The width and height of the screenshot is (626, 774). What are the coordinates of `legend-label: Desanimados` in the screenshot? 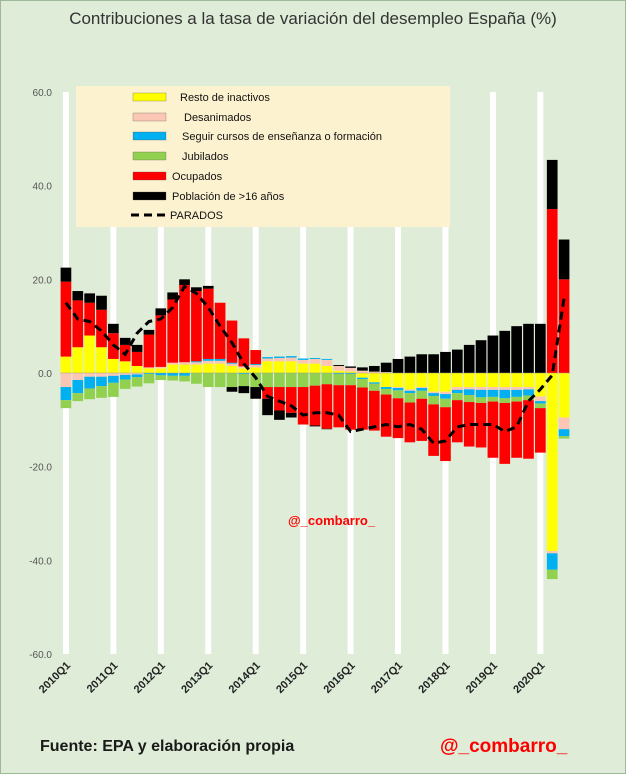 It's located at (218, 118).